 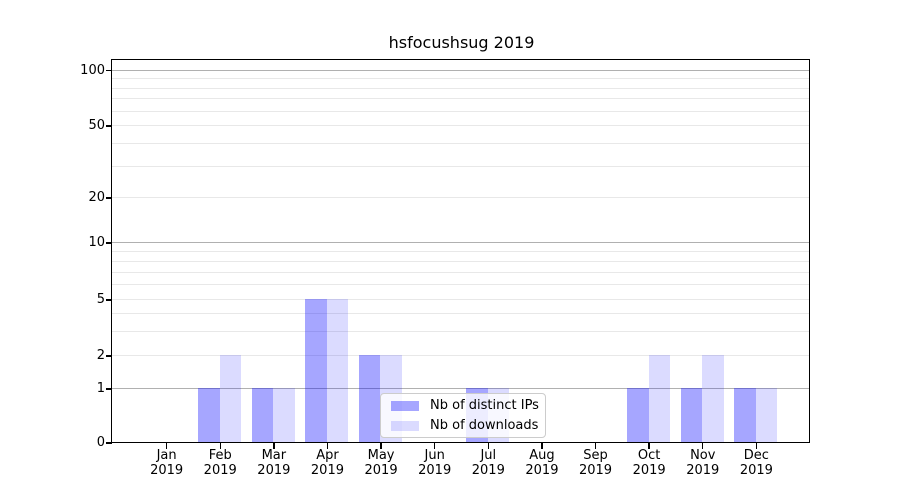 I want to click on x-axis-tick-label: May 2019, so click(x=381, y=463).